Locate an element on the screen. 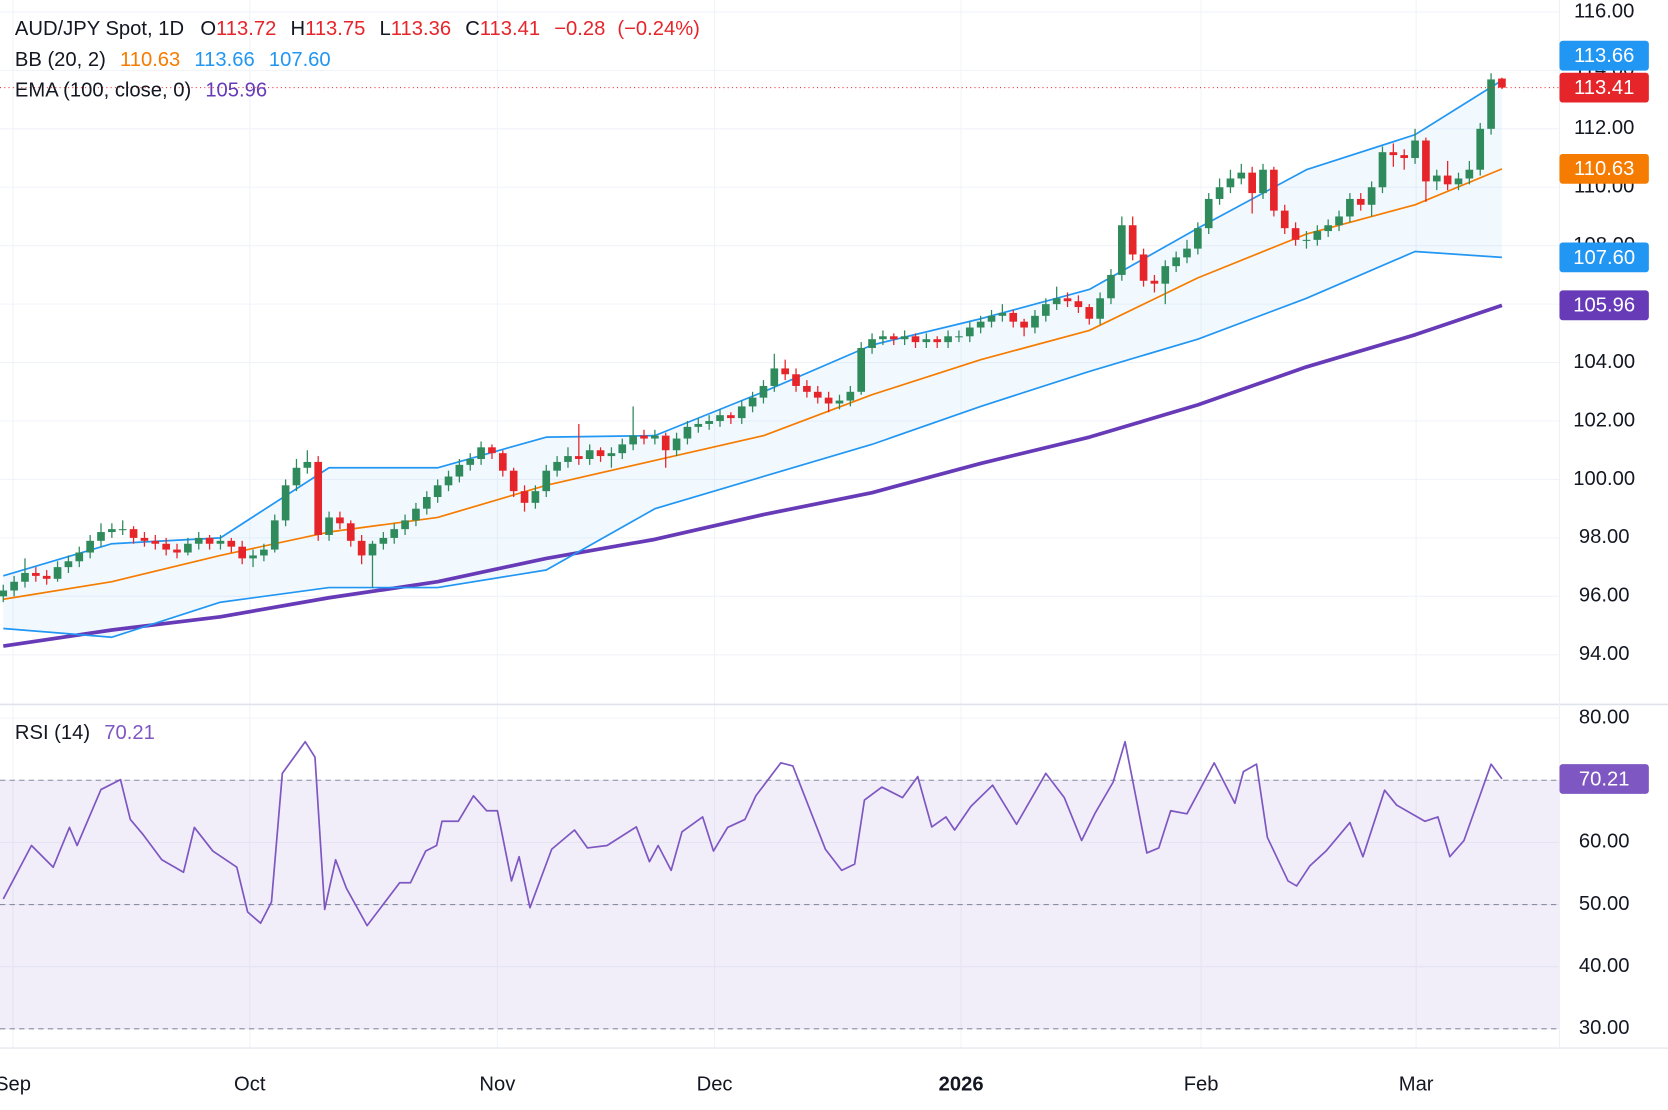 The width and height of the screenshot is (1668, 1110). last-price-label: 113.41 is located at coordinates (1604, 88).